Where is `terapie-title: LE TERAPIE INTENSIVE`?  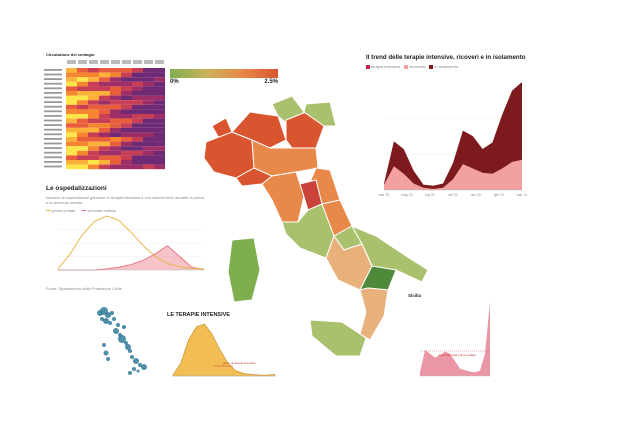 terapie-title: LE TERAPIE INTENSIVE is located at coordinates (198, 315).